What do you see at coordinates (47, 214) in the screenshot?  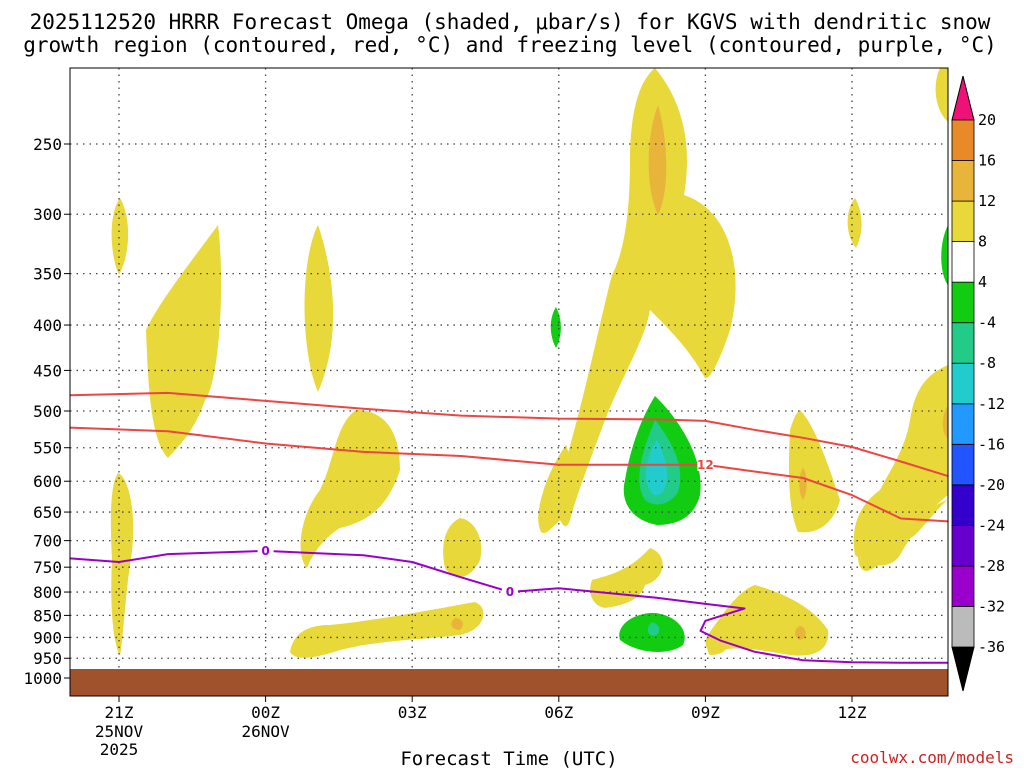 I see `y-tick-label: 300` at bounding box center [47, 214].